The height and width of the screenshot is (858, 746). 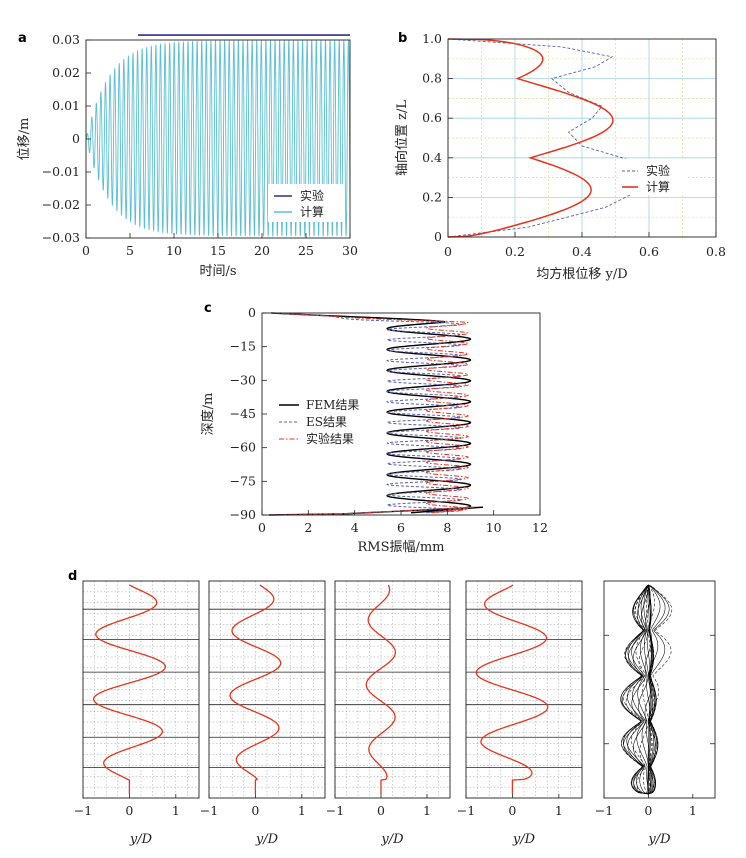 What do you see at coordinates (402, 38) in the screenshot?
I see `panel-label-b: b` at bounding box center [402, 38].